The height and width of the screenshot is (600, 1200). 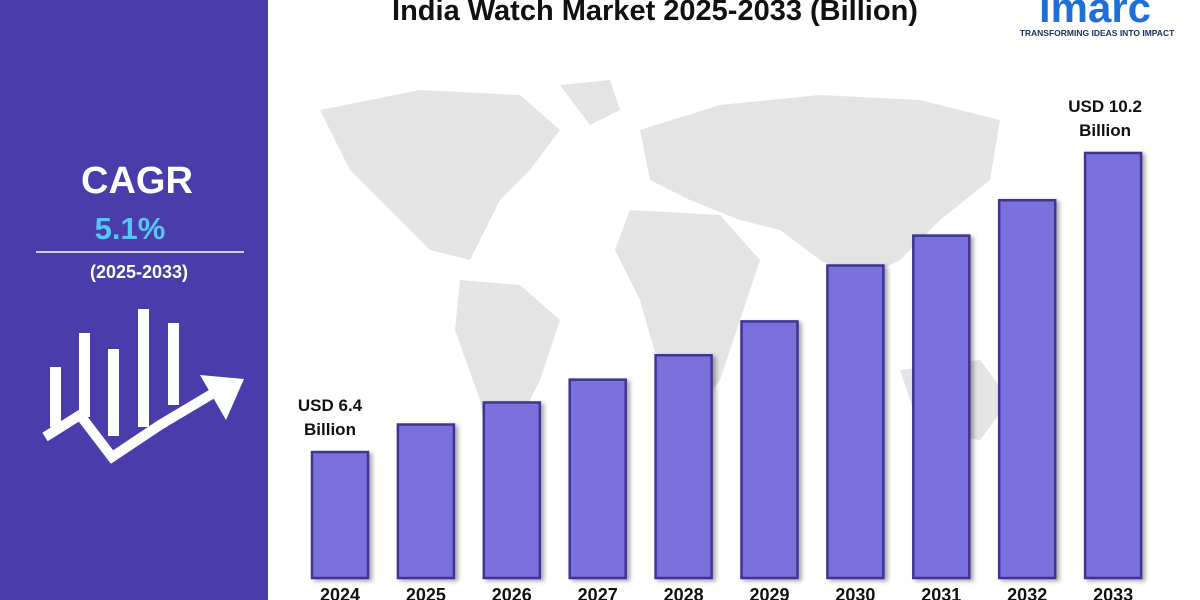 What do you see at coordinates (655, 13) in the screenshot?
I see `chart-title: India Watch Market 2025-2033 (Billion)` at bounding box center [655, 13].